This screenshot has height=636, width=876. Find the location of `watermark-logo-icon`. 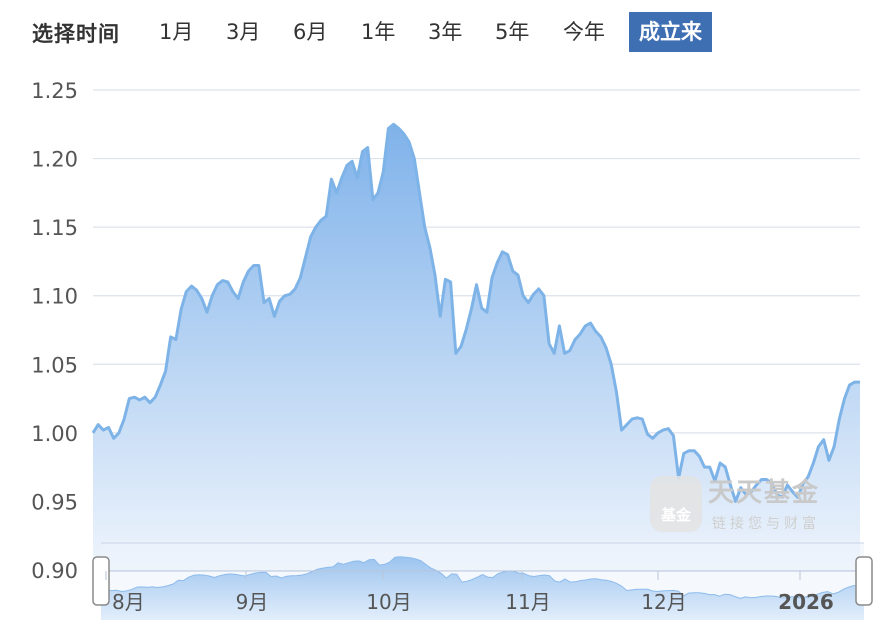

watermark-logo-icon is located at coordinates (676, 504).